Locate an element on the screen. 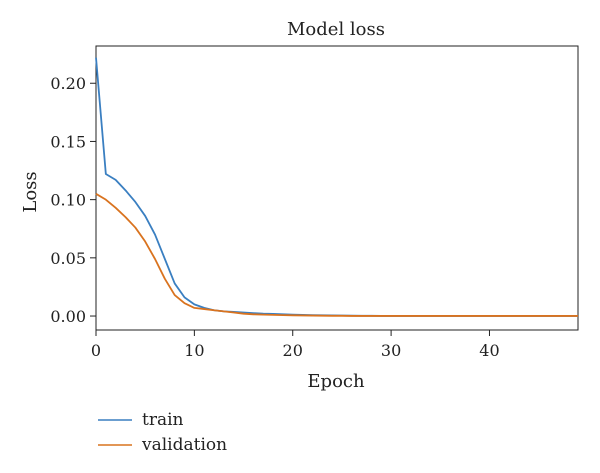 Image resolution: width=600 pixels, height=473 pixels. x-tick-label: 10 is located at coordinates (194, 350).